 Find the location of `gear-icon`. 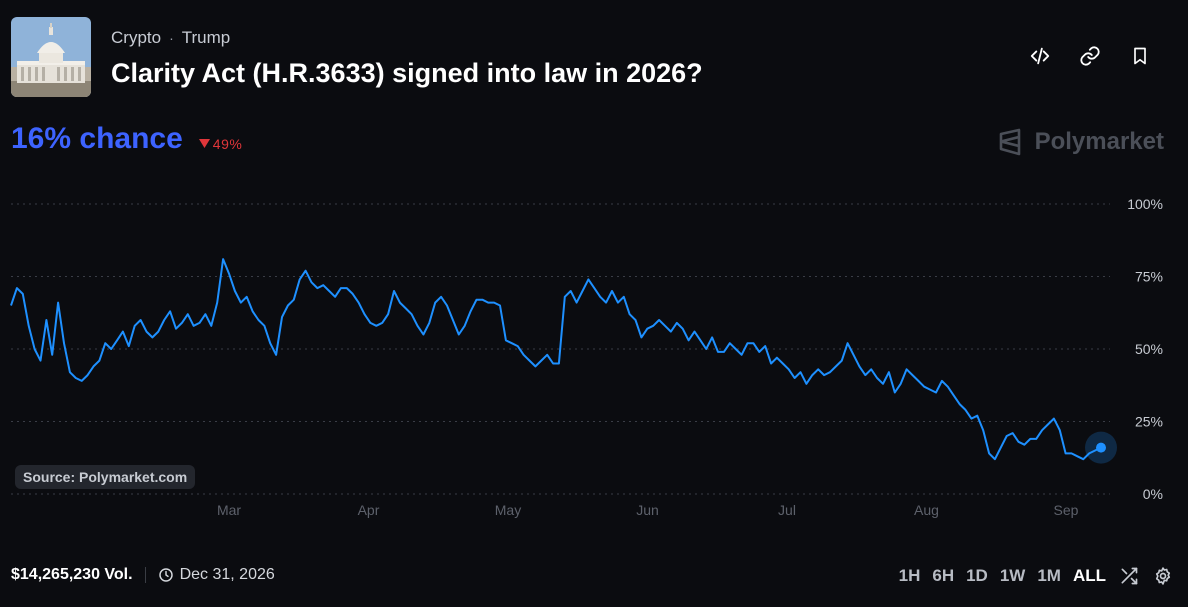

gear-icon is located at coordinates (1163, 576).